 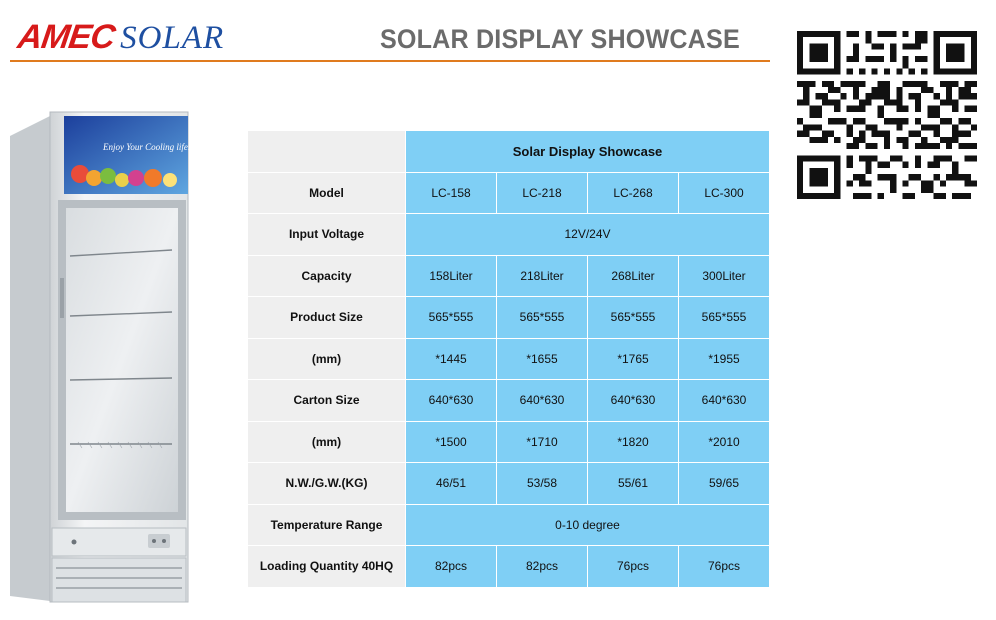 What do you see at coordinates (451, 192) in the screenshot?
I see `table-cell: LC-158` at bounding box center [451, 192].